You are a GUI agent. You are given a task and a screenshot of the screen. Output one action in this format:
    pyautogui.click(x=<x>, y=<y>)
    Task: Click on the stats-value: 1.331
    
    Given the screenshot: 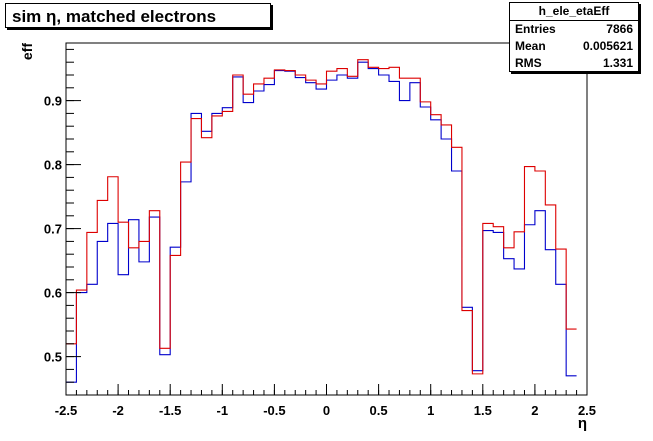 What is the action you would take?
    pyautogui.click(x=617, y=63)
    